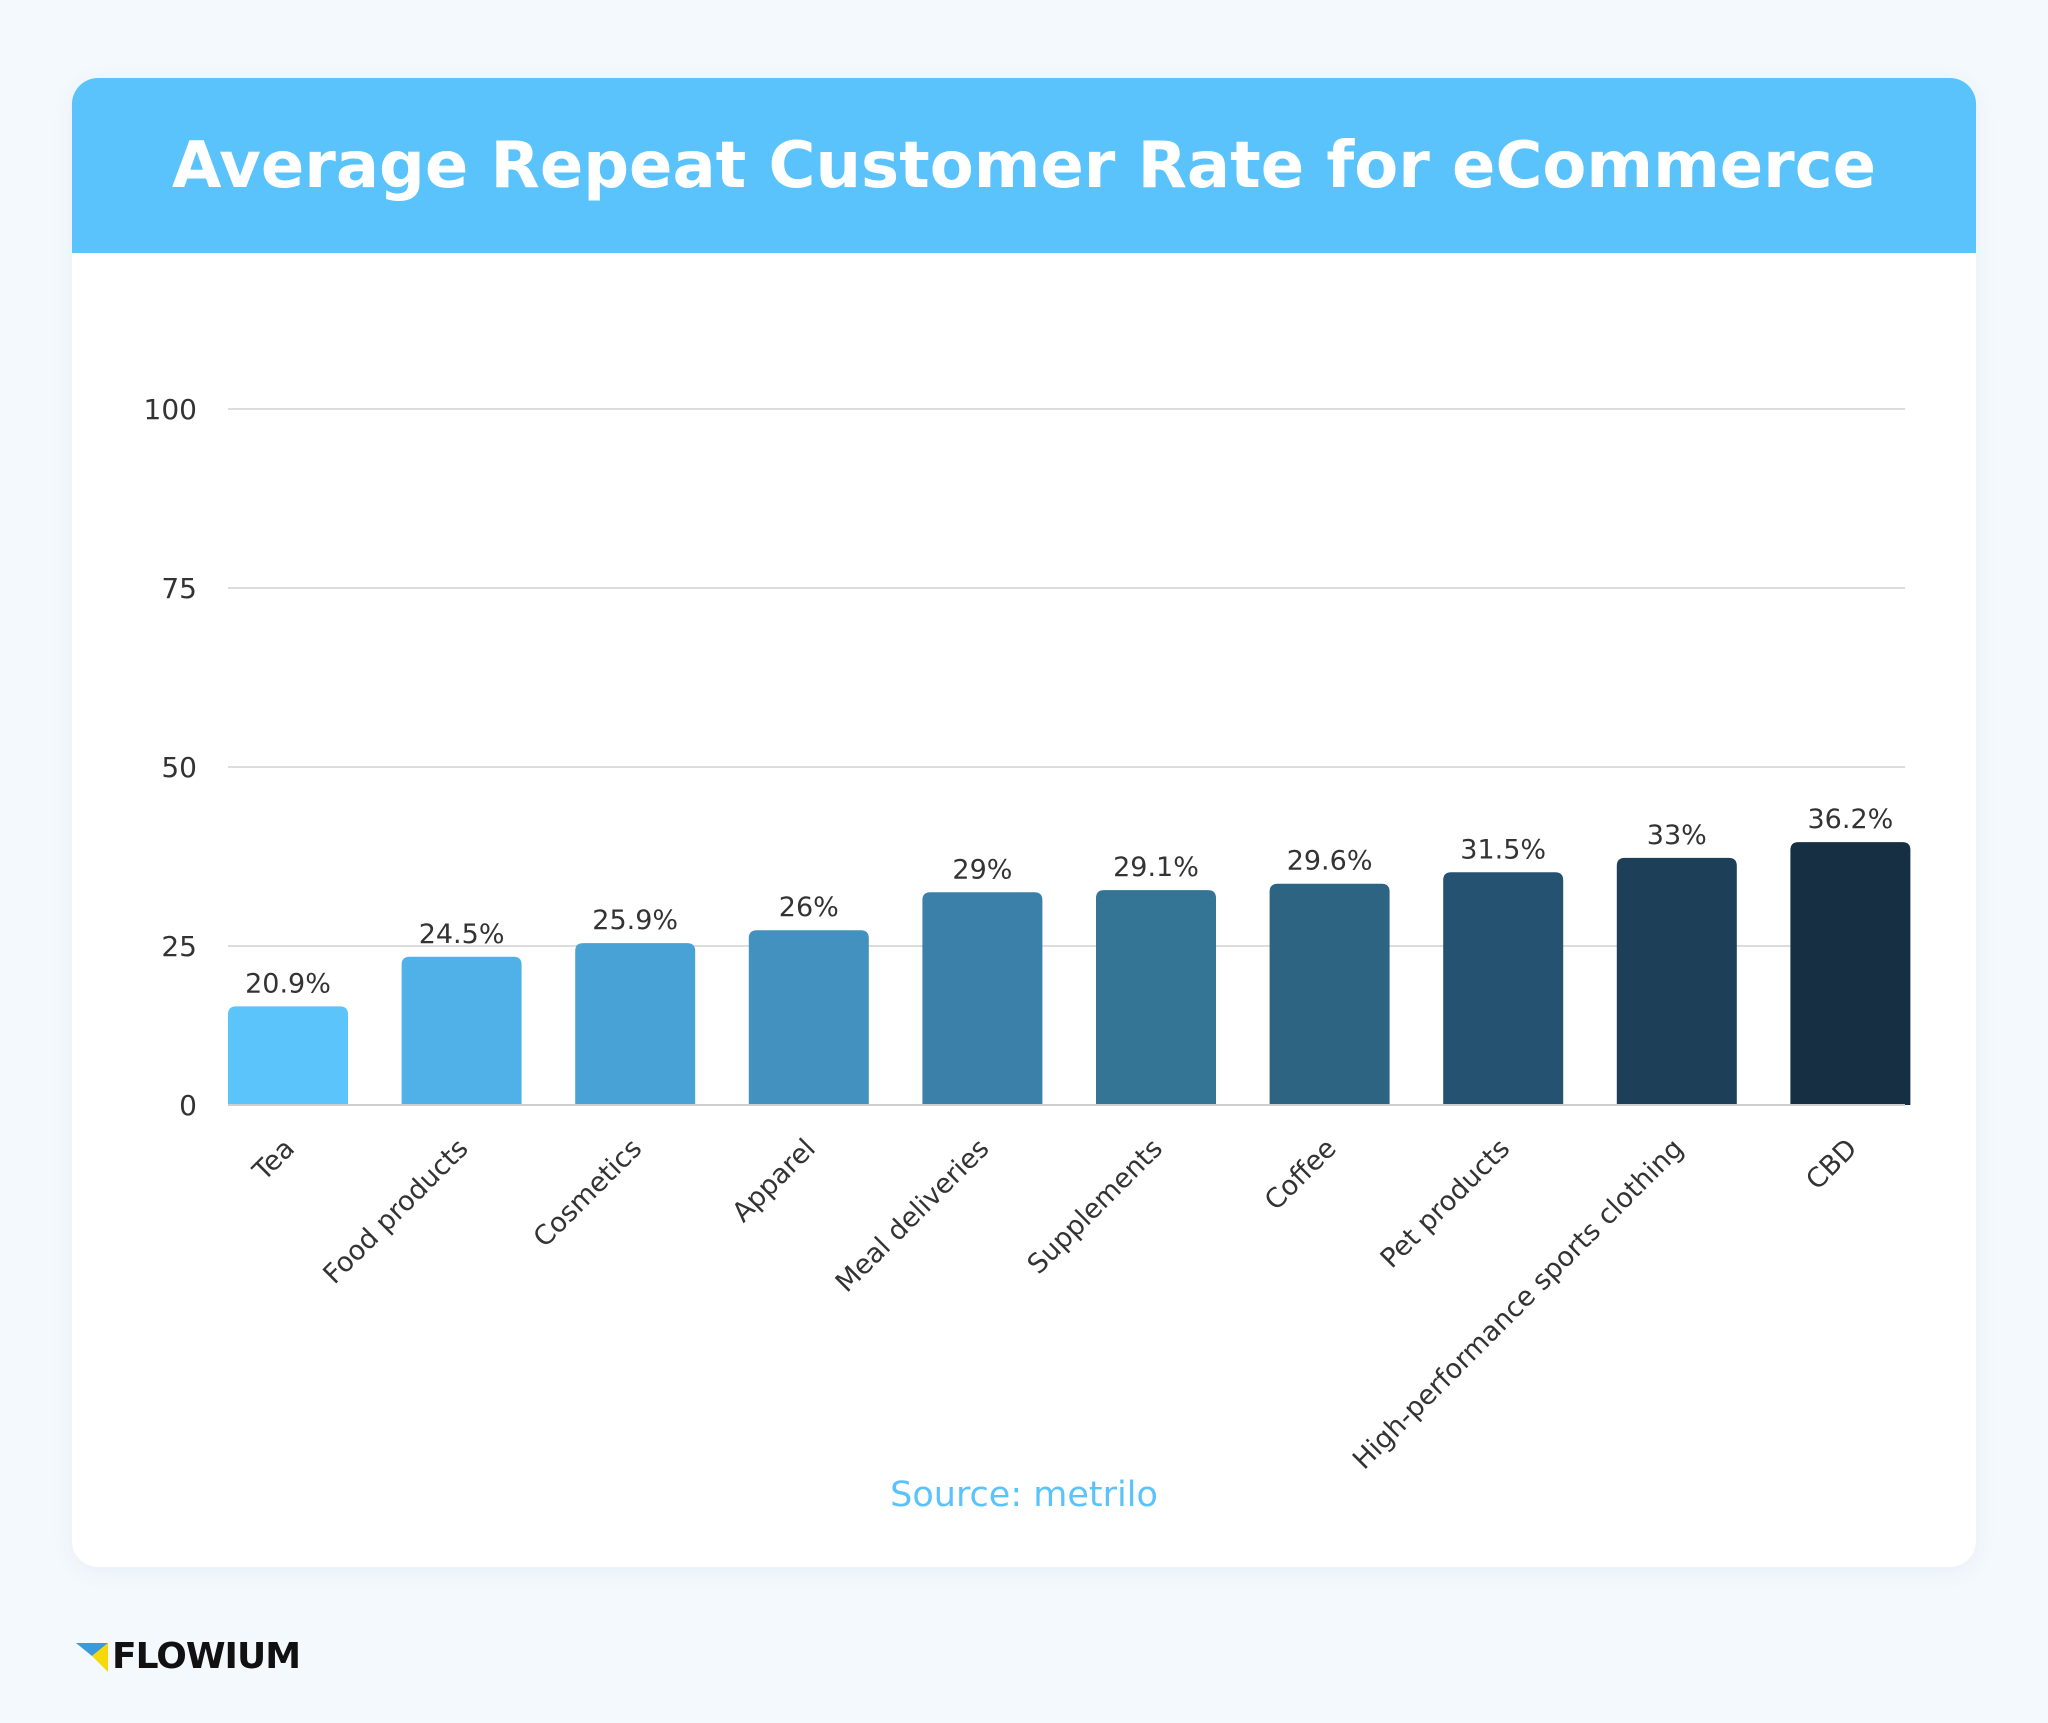 The height and width of the screenshot is (1723, 2048). I want to click on x-tick-label: Meal deliveries, so click(913, 1216).